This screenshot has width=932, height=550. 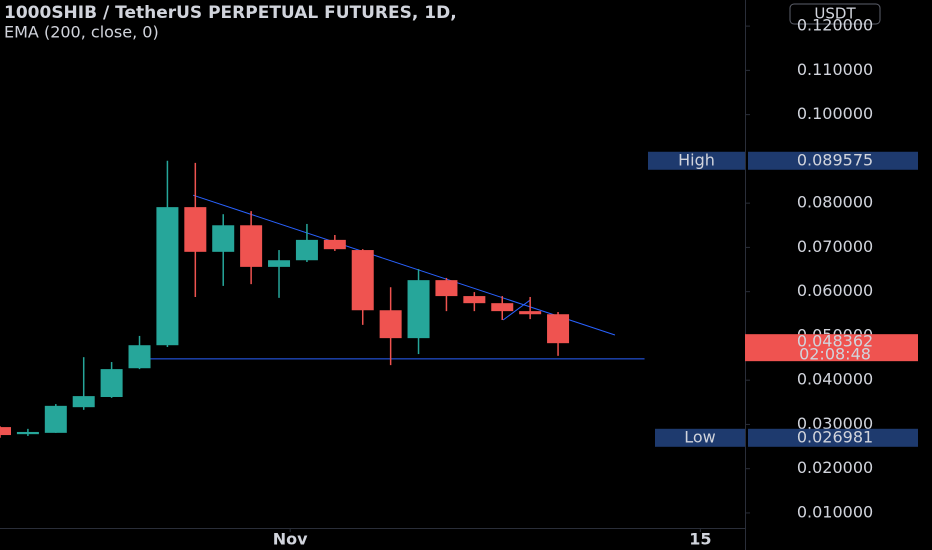 I want to click on low_marker-value-box, so click(x=833, y=437).